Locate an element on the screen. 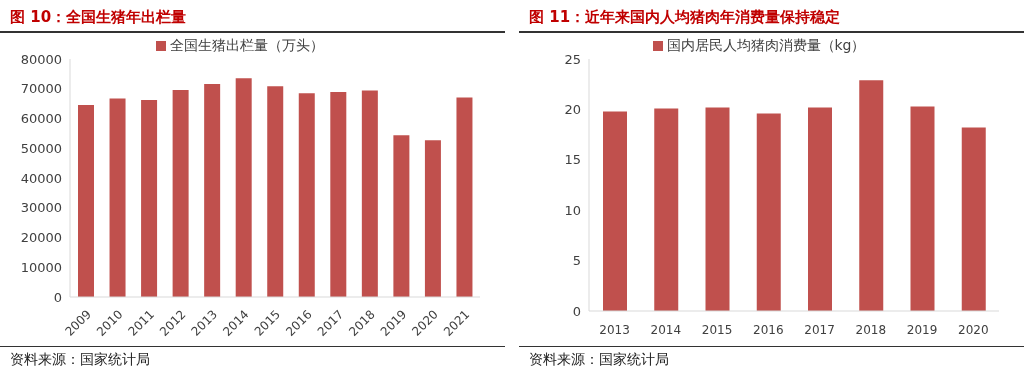  x-tick-label: 2017 is located at coordinates (819, 329).